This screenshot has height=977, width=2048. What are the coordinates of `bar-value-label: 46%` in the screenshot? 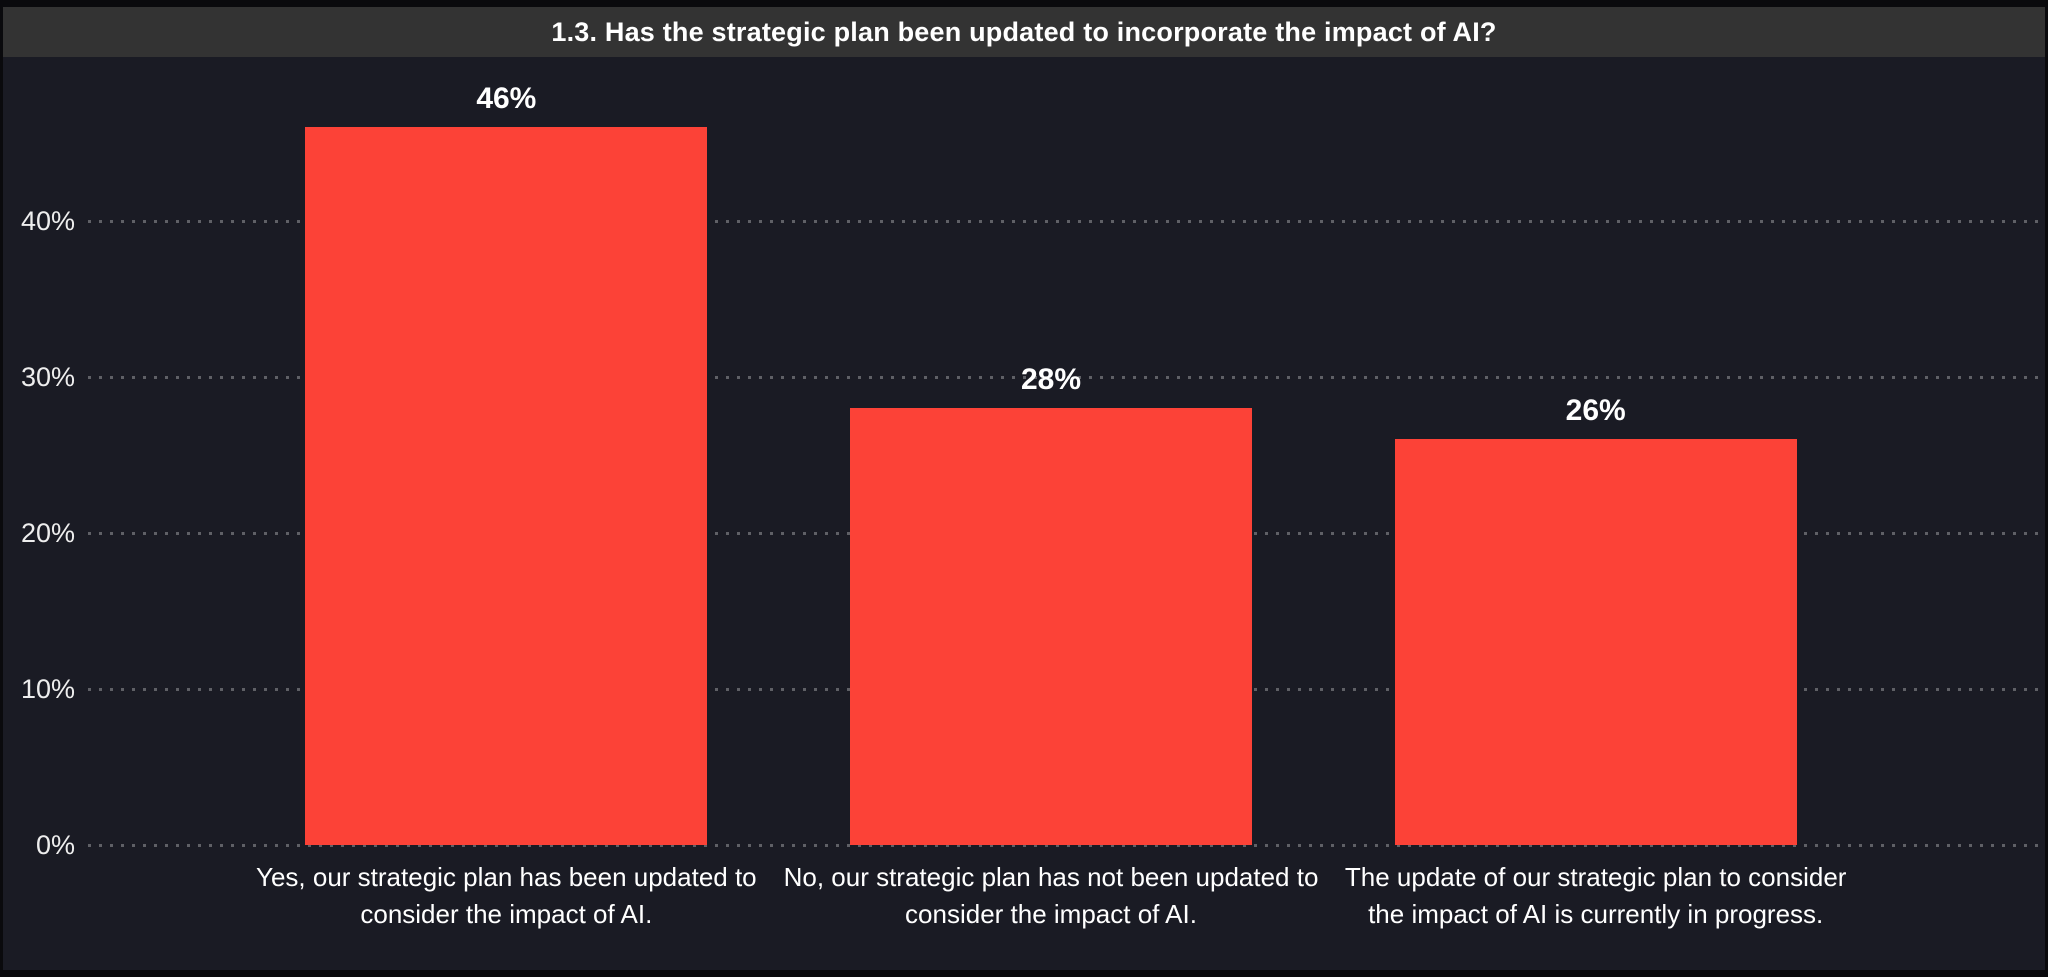 It's located at (506, 98).